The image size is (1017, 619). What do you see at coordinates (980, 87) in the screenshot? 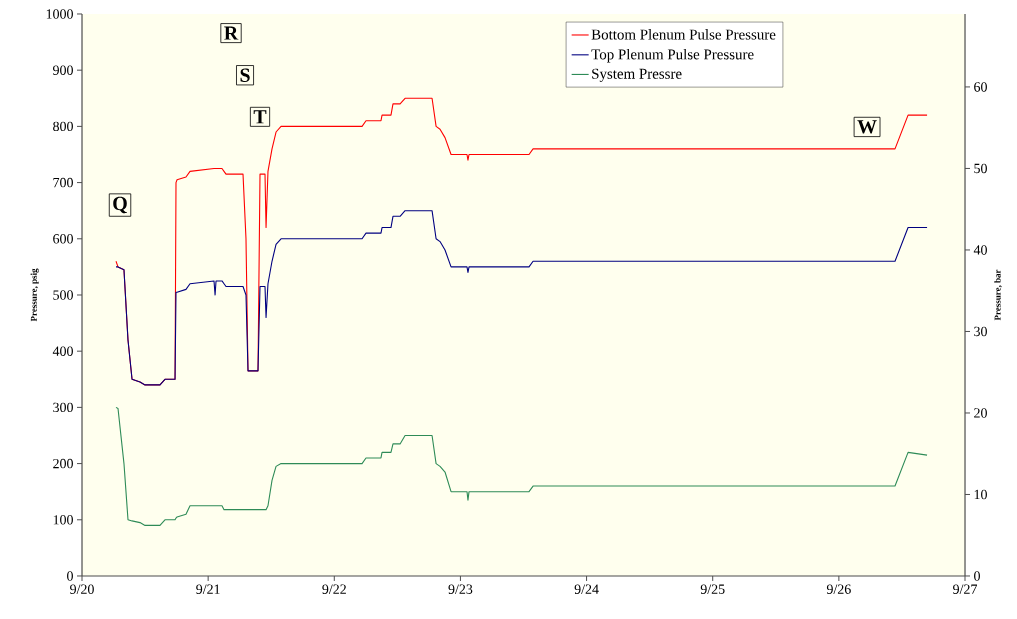
I see `y2-tick-label: 60` at bounding box center [980, 87].